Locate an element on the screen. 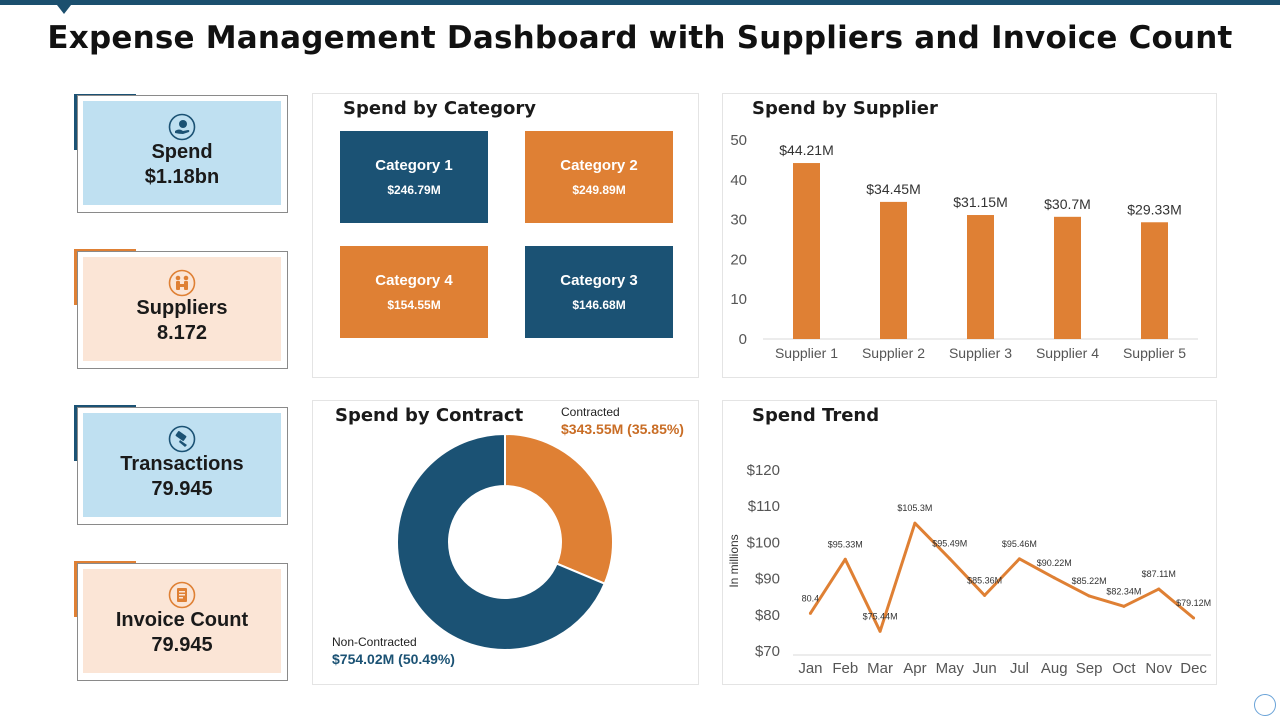 The height and width of the screenshot is (720, 1280). x-tick-label: Sep is located at coordinates (1089, 668).